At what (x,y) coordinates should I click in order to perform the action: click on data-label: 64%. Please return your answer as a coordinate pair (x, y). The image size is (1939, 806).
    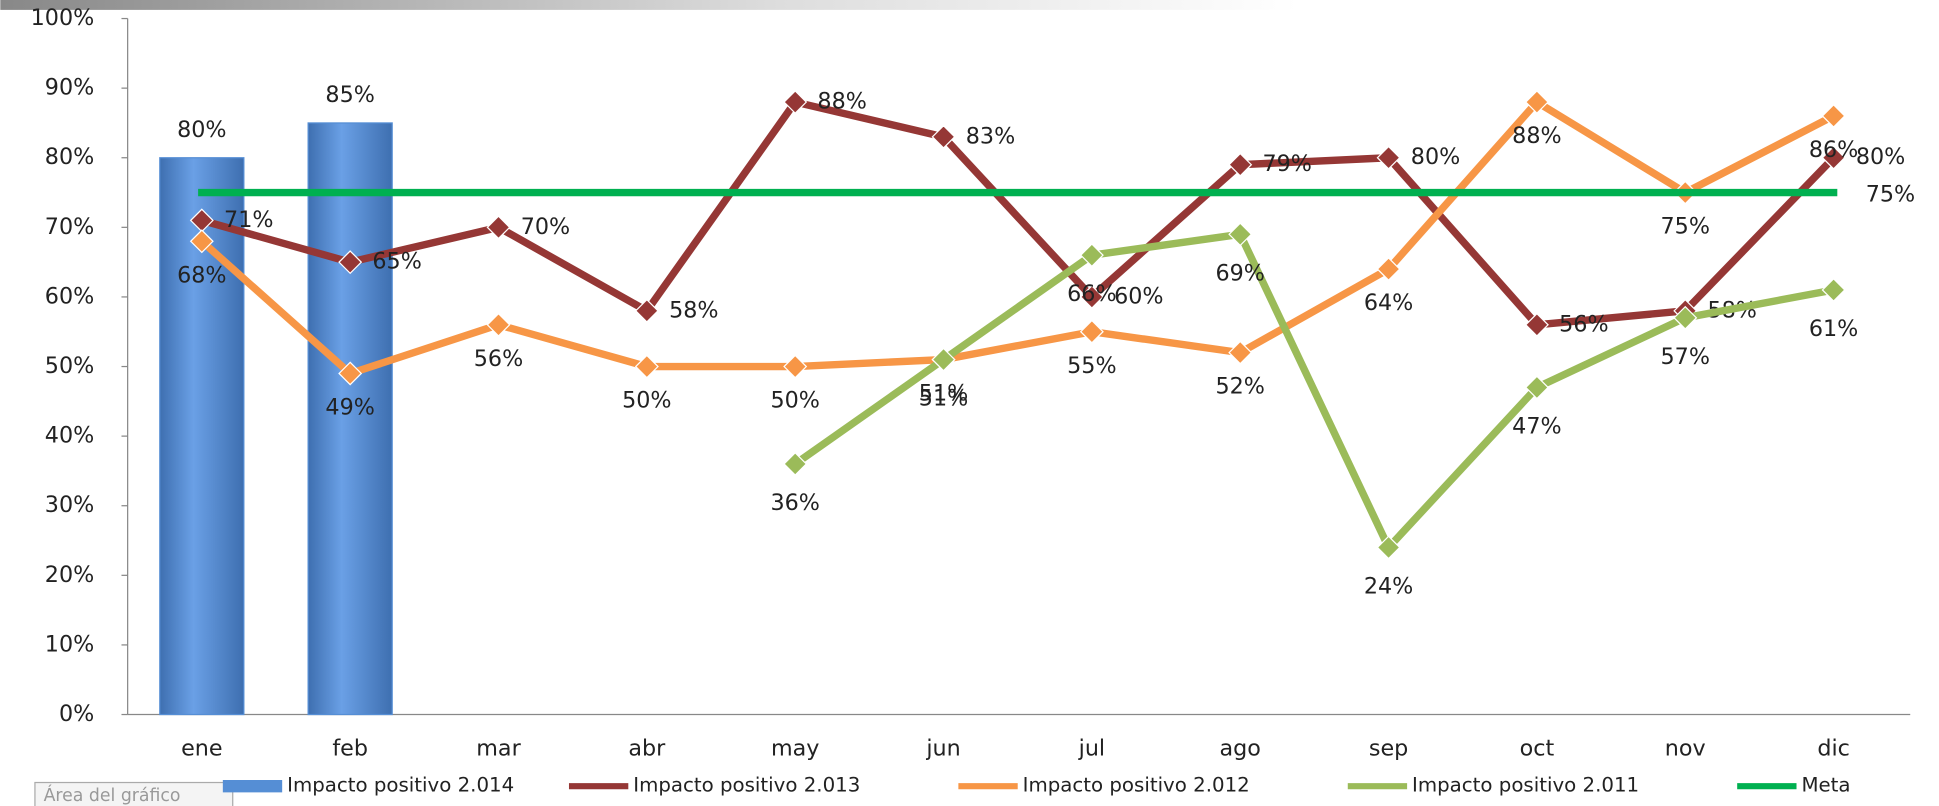
    Looking at the image, I should click on (1388, 303).